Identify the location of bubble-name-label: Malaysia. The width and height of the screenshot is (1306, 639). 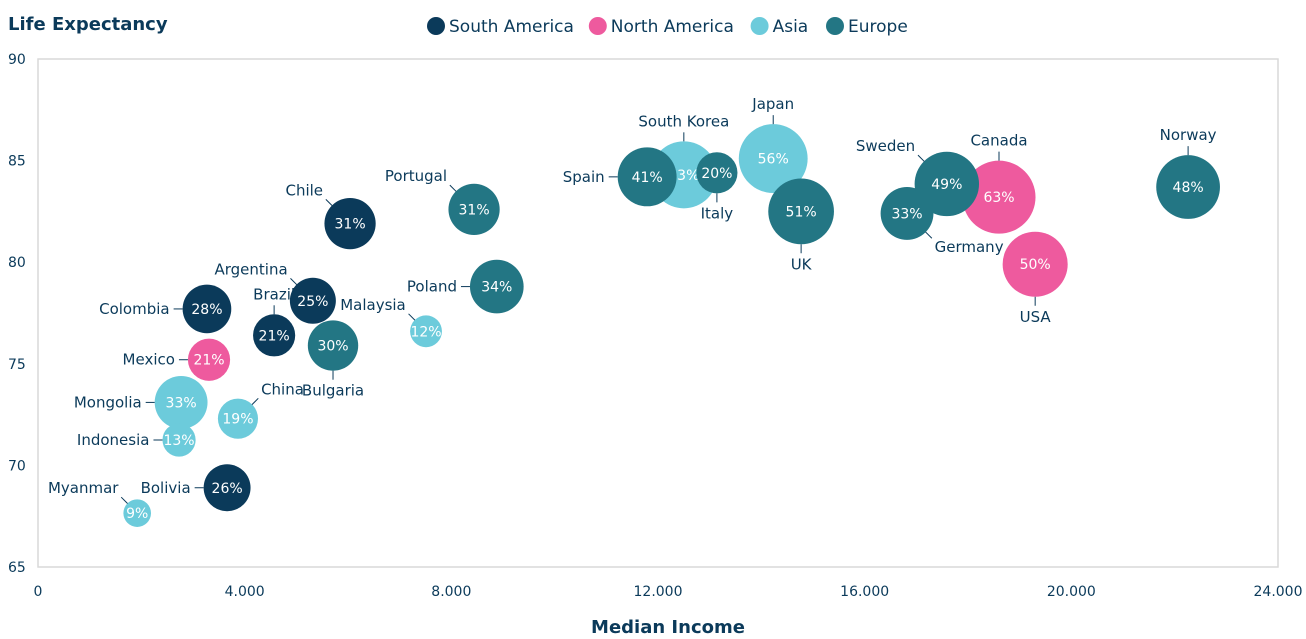
(373, 305).